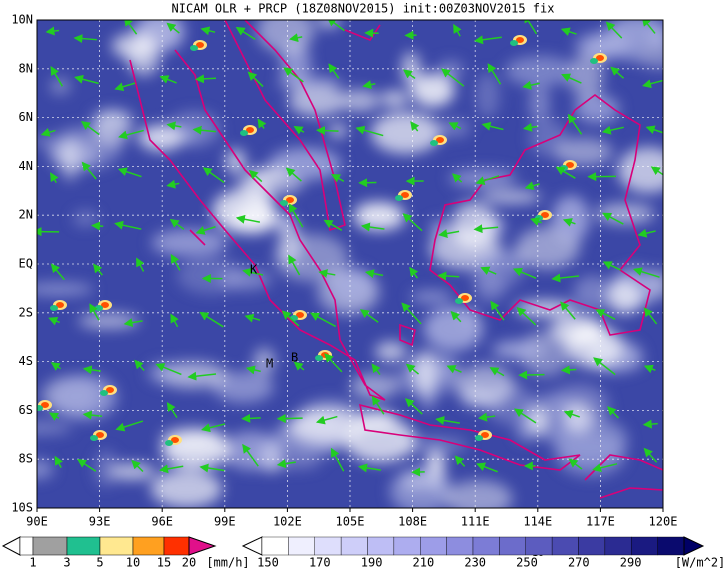 This screenshot has height=571, width=726. I want to click on marker-b: B, so click(294, 358).